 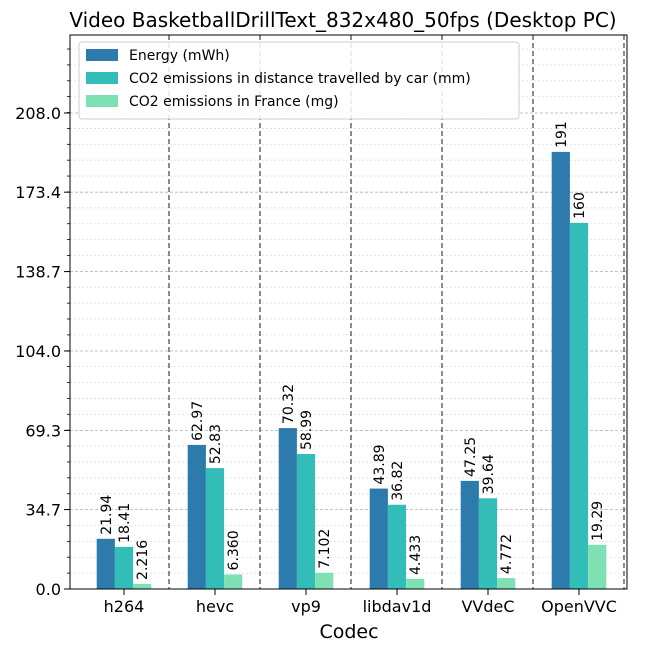 What do you see at coordinates (198, 421) in the screenshot?
I see `bar-value-label: 62.97` at bounding box center [198, 421].